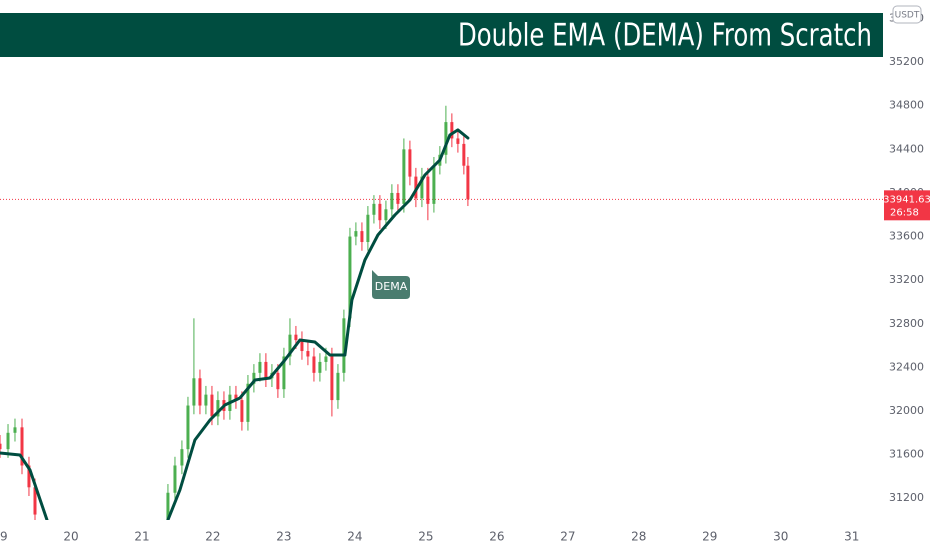  I want to click on y-tick-label: 31600, so click(906, 454).